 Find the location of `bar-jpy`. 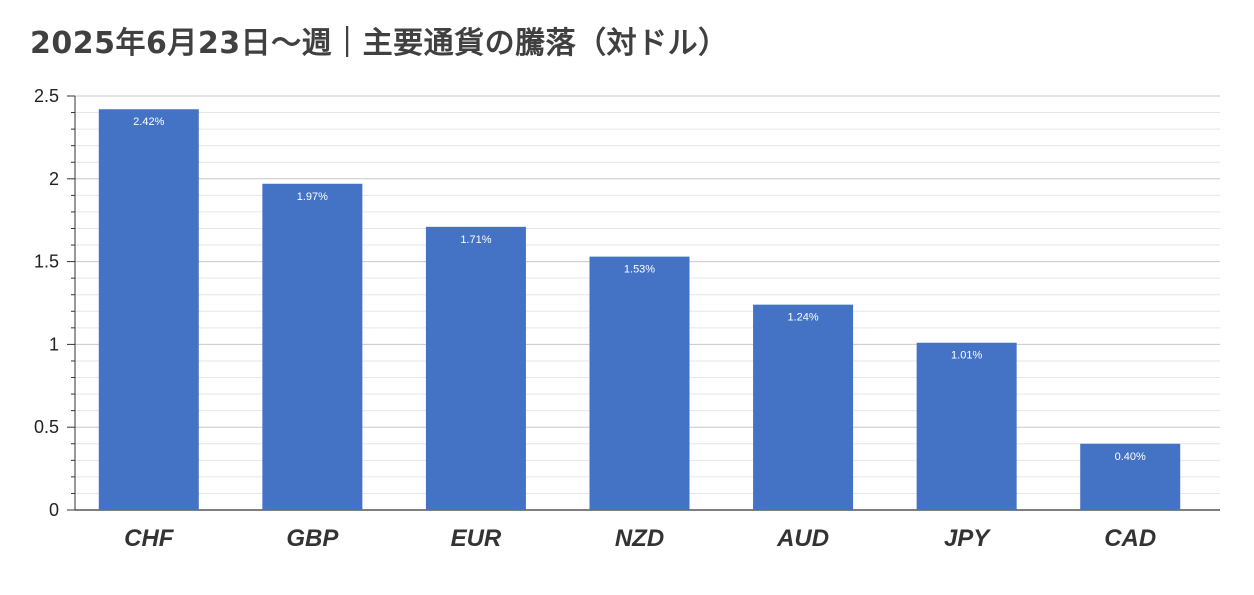

bar-jpy is located at coordinates (966, 426).